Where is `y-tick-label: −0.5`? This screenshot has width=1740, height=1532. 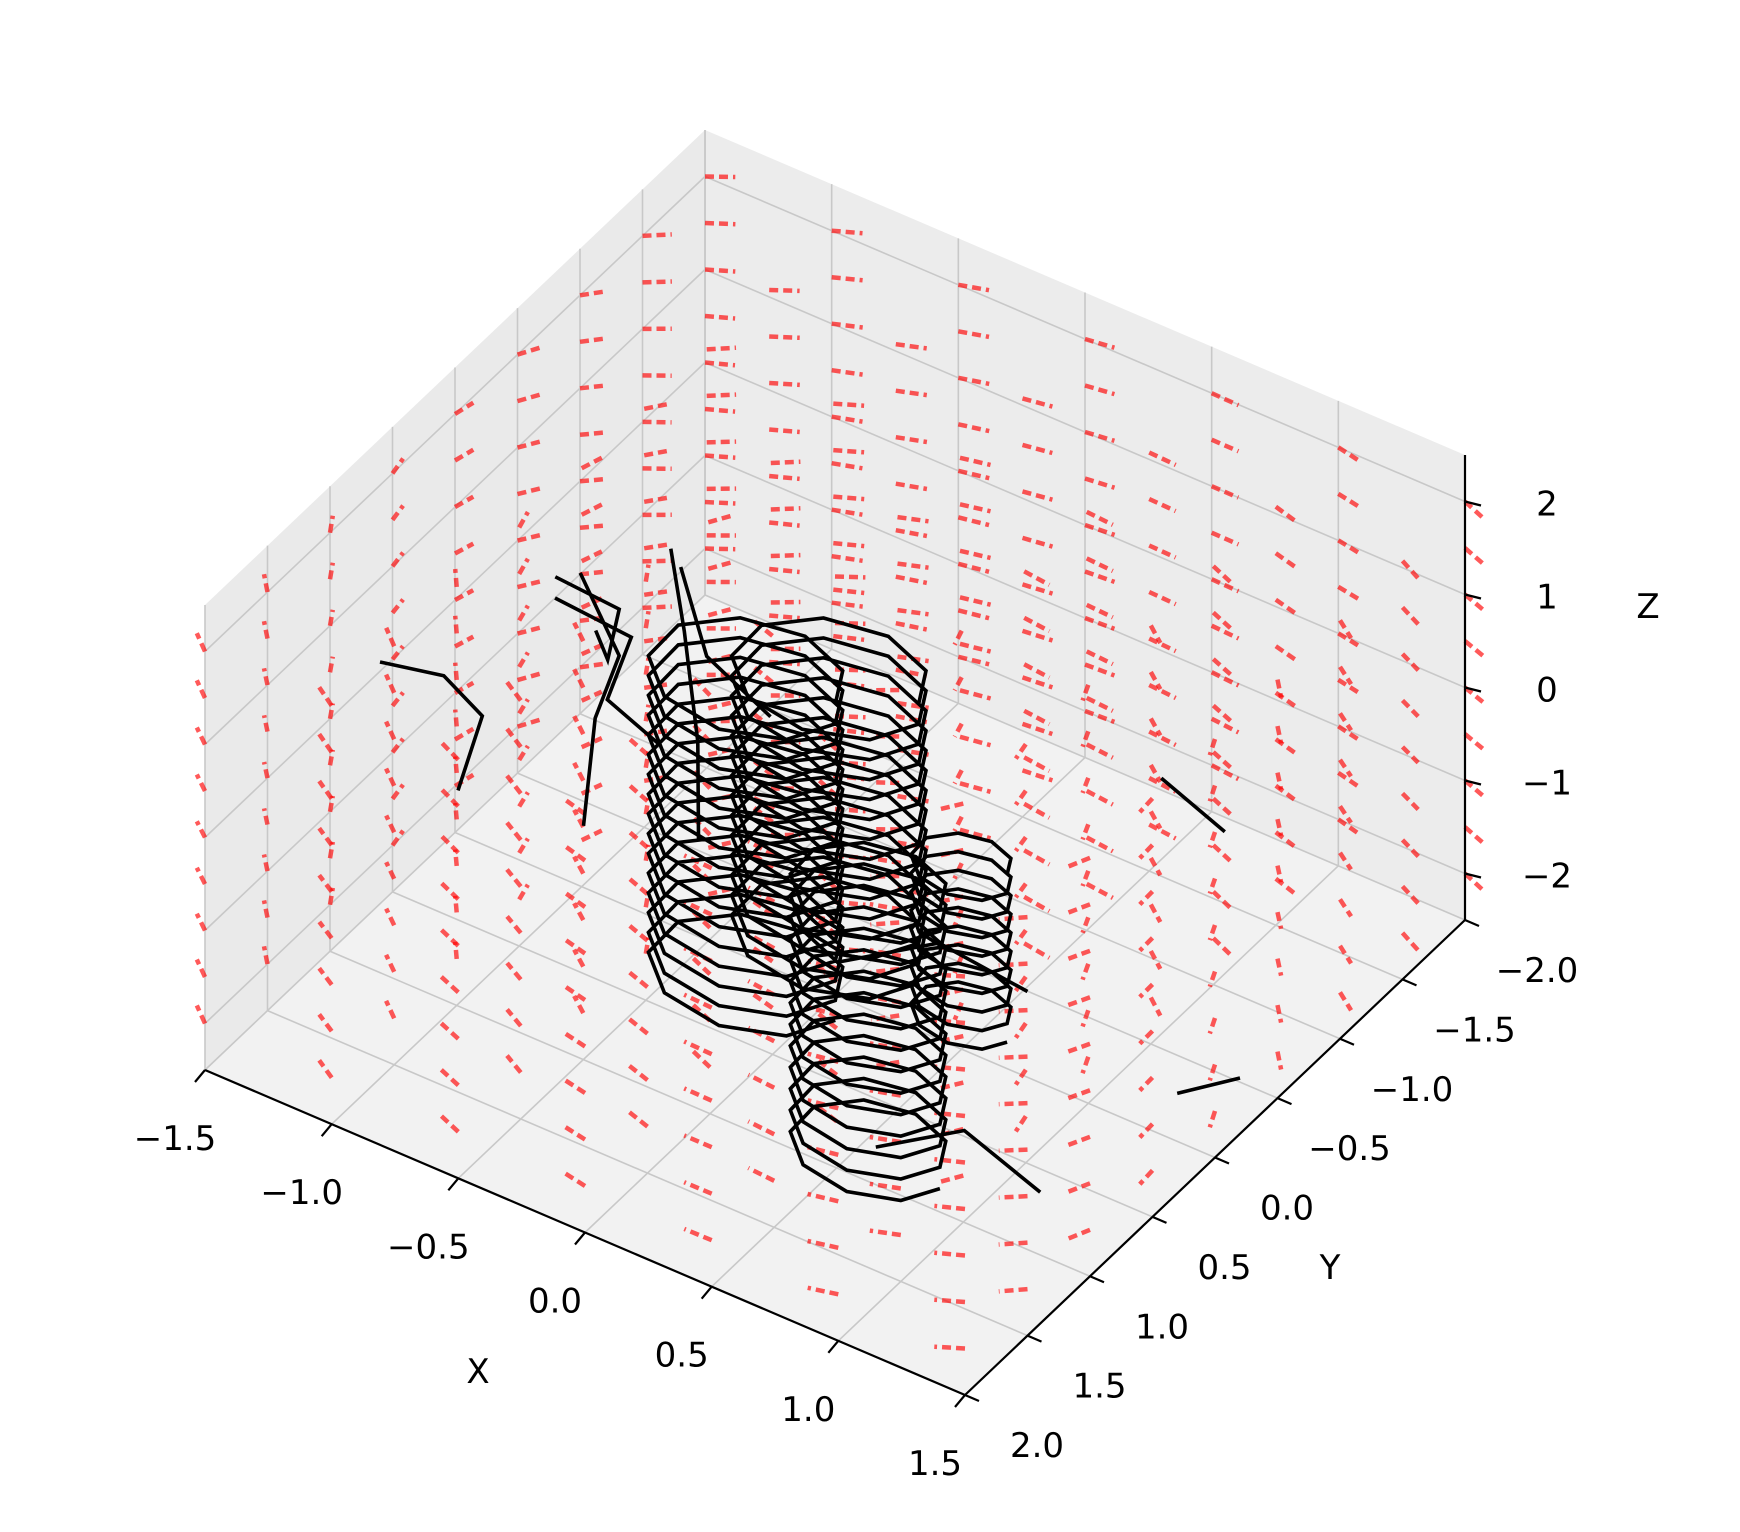 y-tick-label: −0.5 is located at coordinates (1349, 1149).